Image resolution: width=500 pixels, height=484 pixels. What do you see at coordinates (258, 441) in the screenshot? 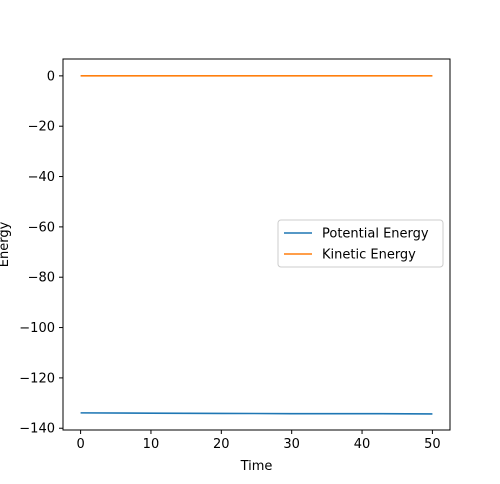
I see `x-axis-ticks: 0 10 20 30 40 50` at bounding box center [258, 441].